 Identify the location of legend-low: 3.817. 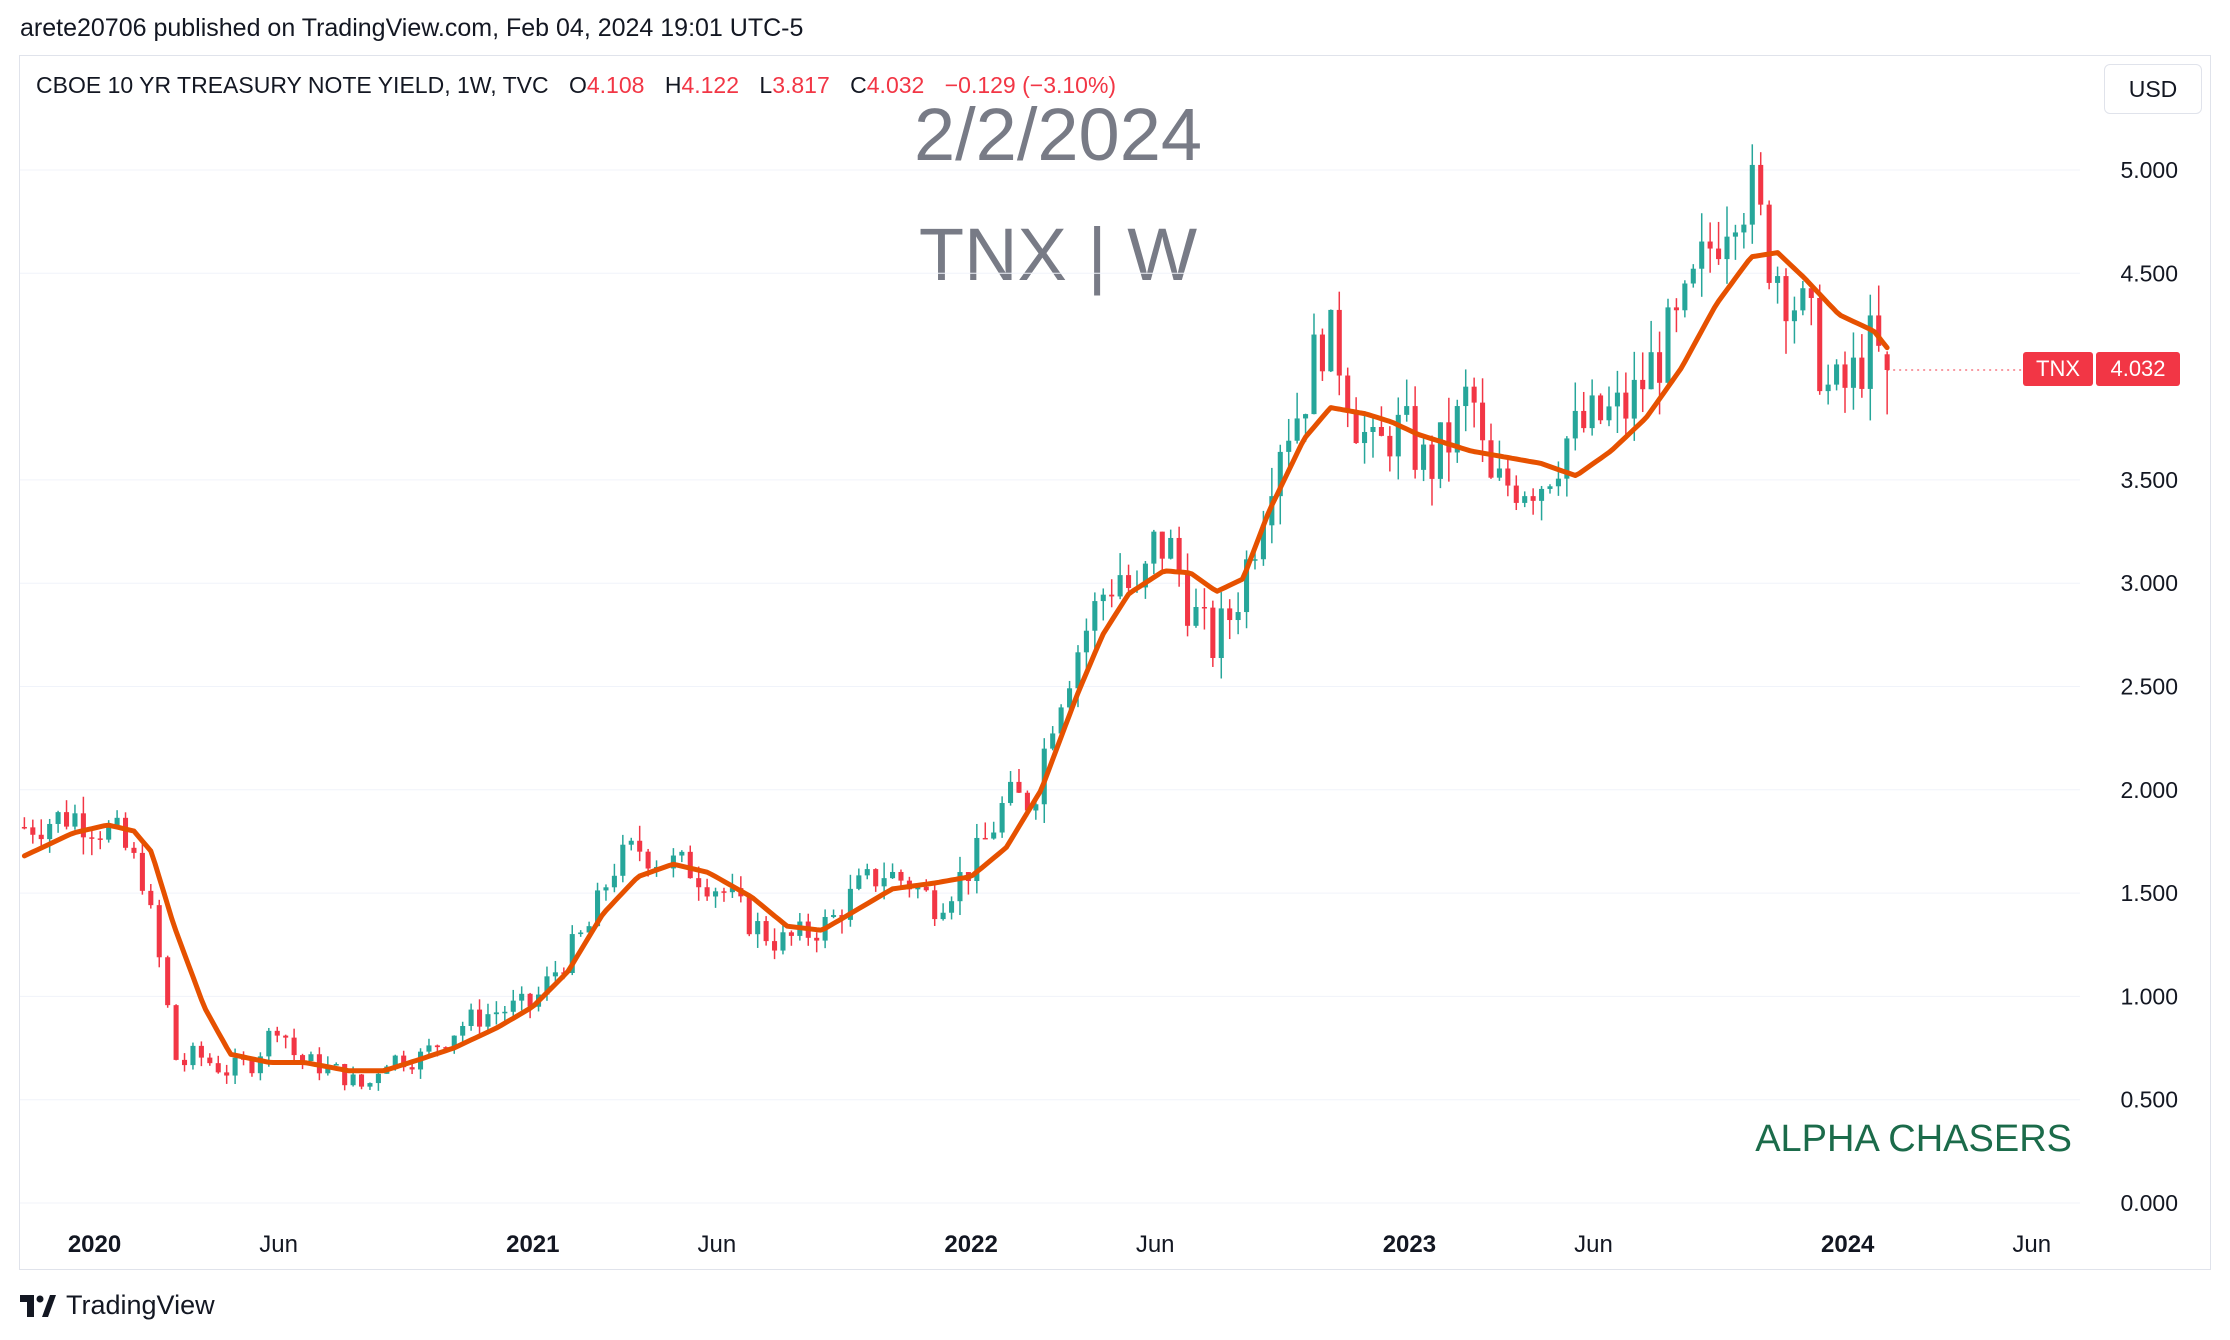
(801, 85).